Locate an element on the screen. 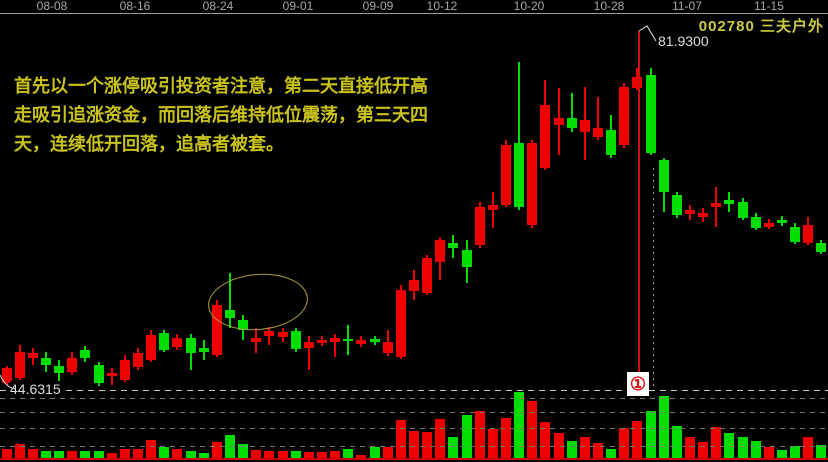 The width and height of the screenshot is (828, 462). dotted-crosshair-line is located at coordinates (653, 279).